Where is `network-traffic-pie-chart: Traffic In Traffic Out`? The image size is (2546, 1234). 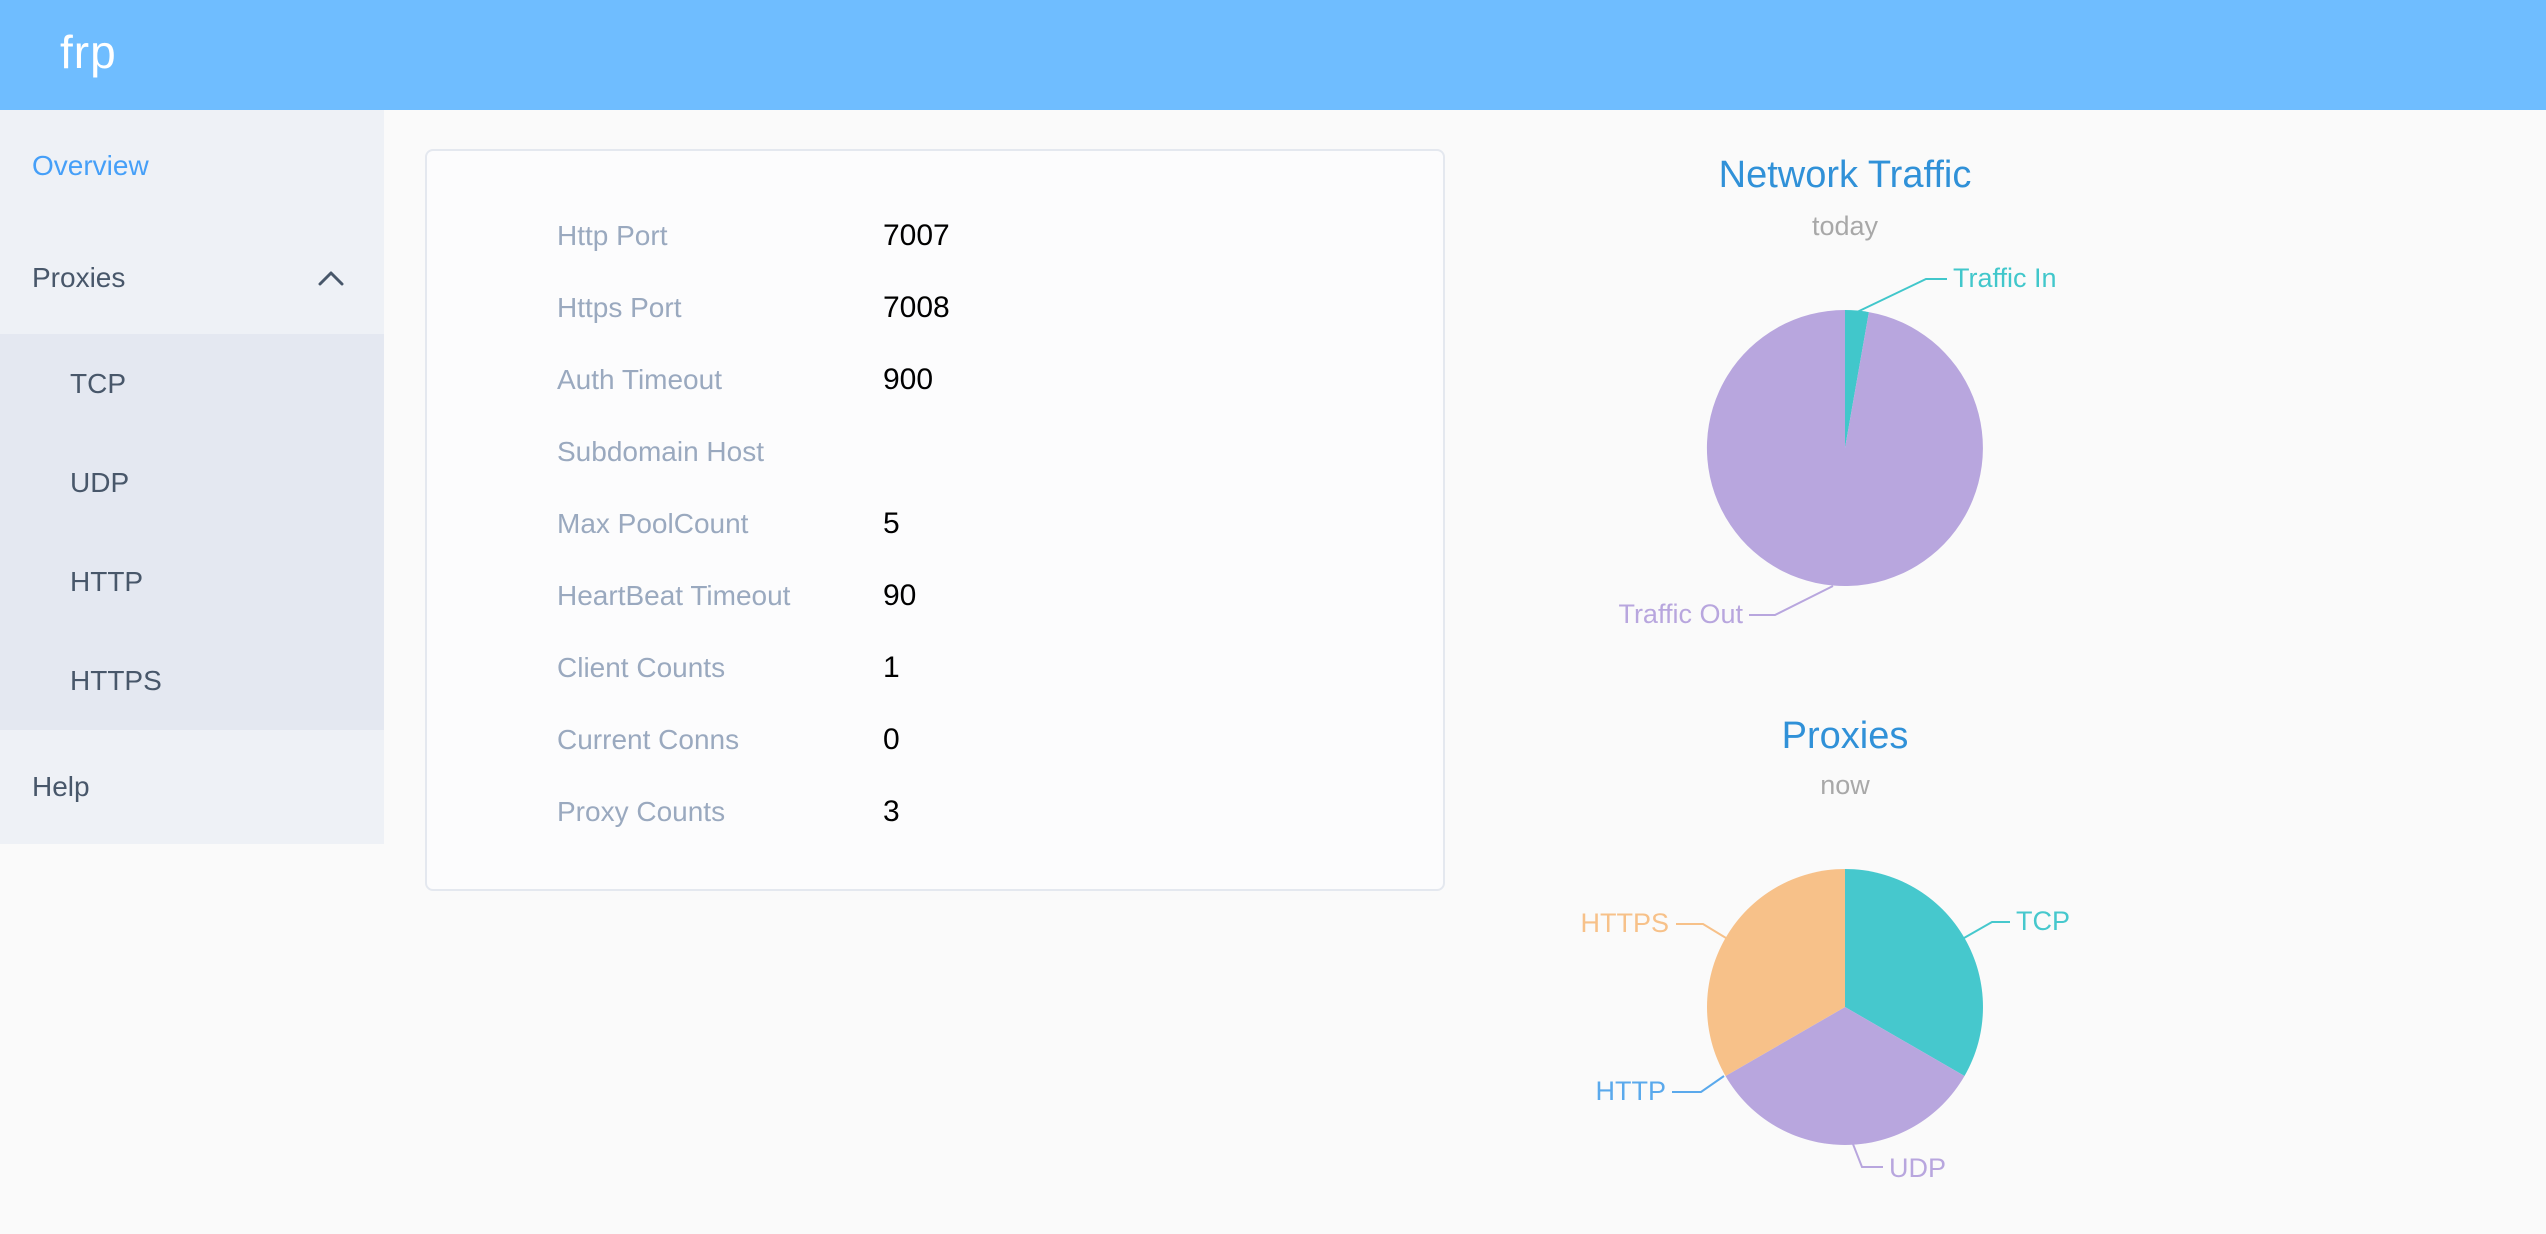
network-traffic-pie-chart: Traffic In Traffic Out is located at coordinates (1837, 446).